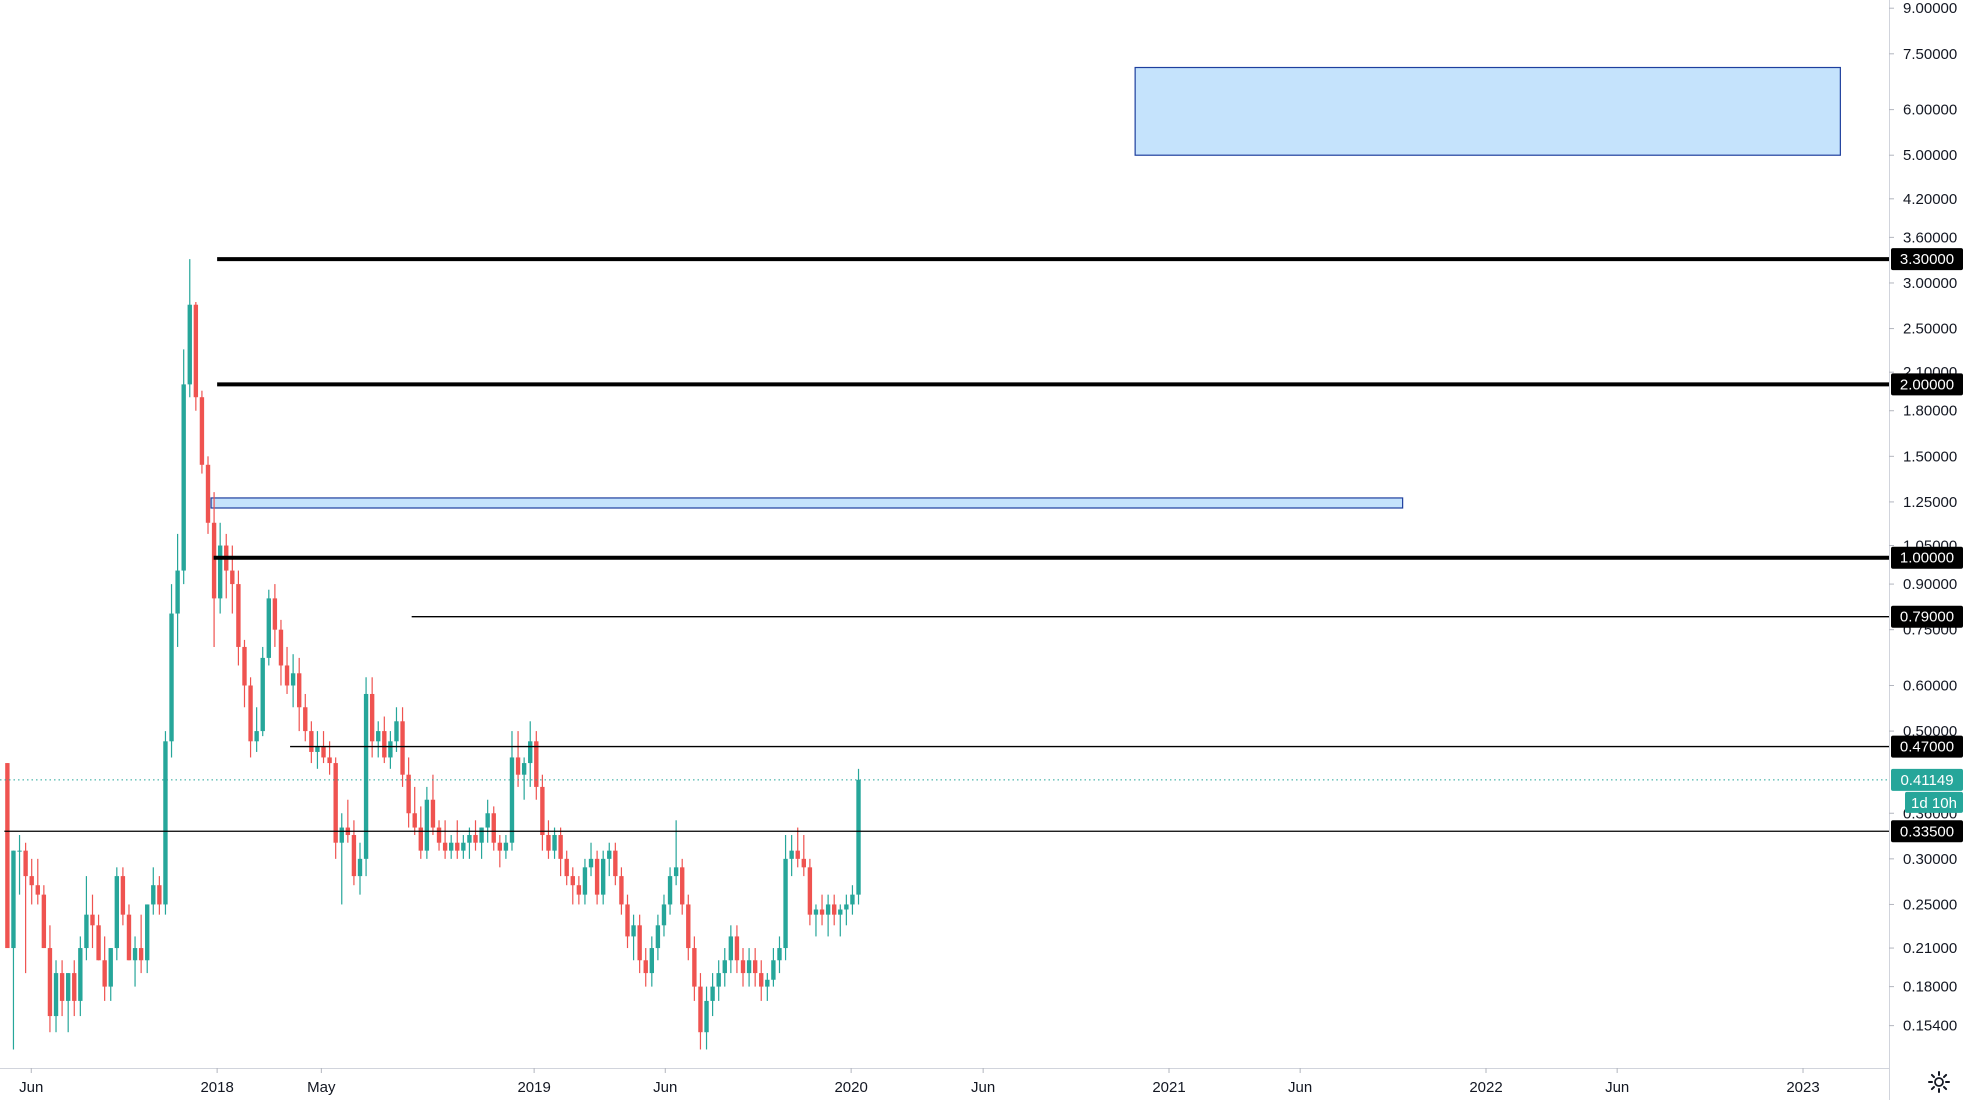 This screenshot has width=1973, height=1100. What do you see at coordinates (1930, 1026) in the screenshot?
I see `y-tick-label: 0.15400` at bounding box center [1930, 1026].